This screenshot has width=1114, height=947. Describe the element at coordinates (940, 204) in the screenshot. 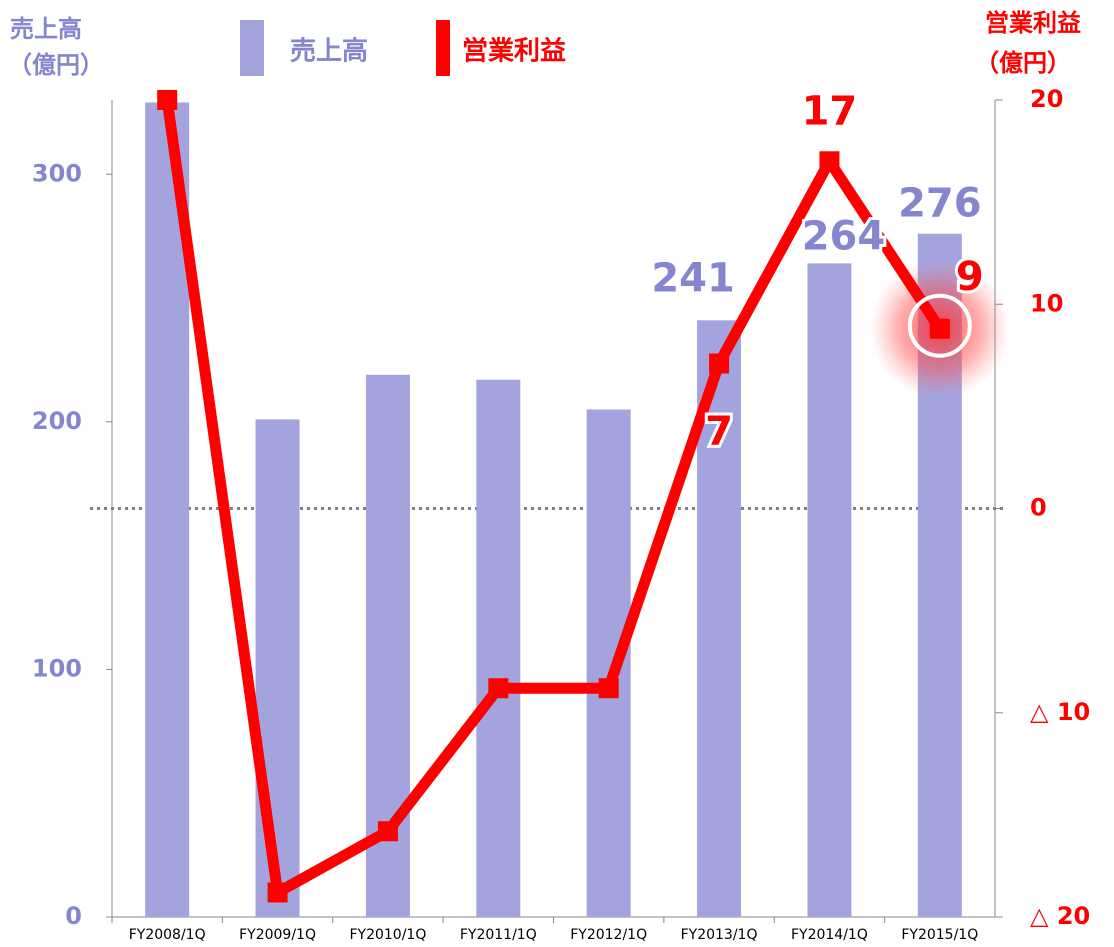

I see `bar-value-label: 276` at that location.